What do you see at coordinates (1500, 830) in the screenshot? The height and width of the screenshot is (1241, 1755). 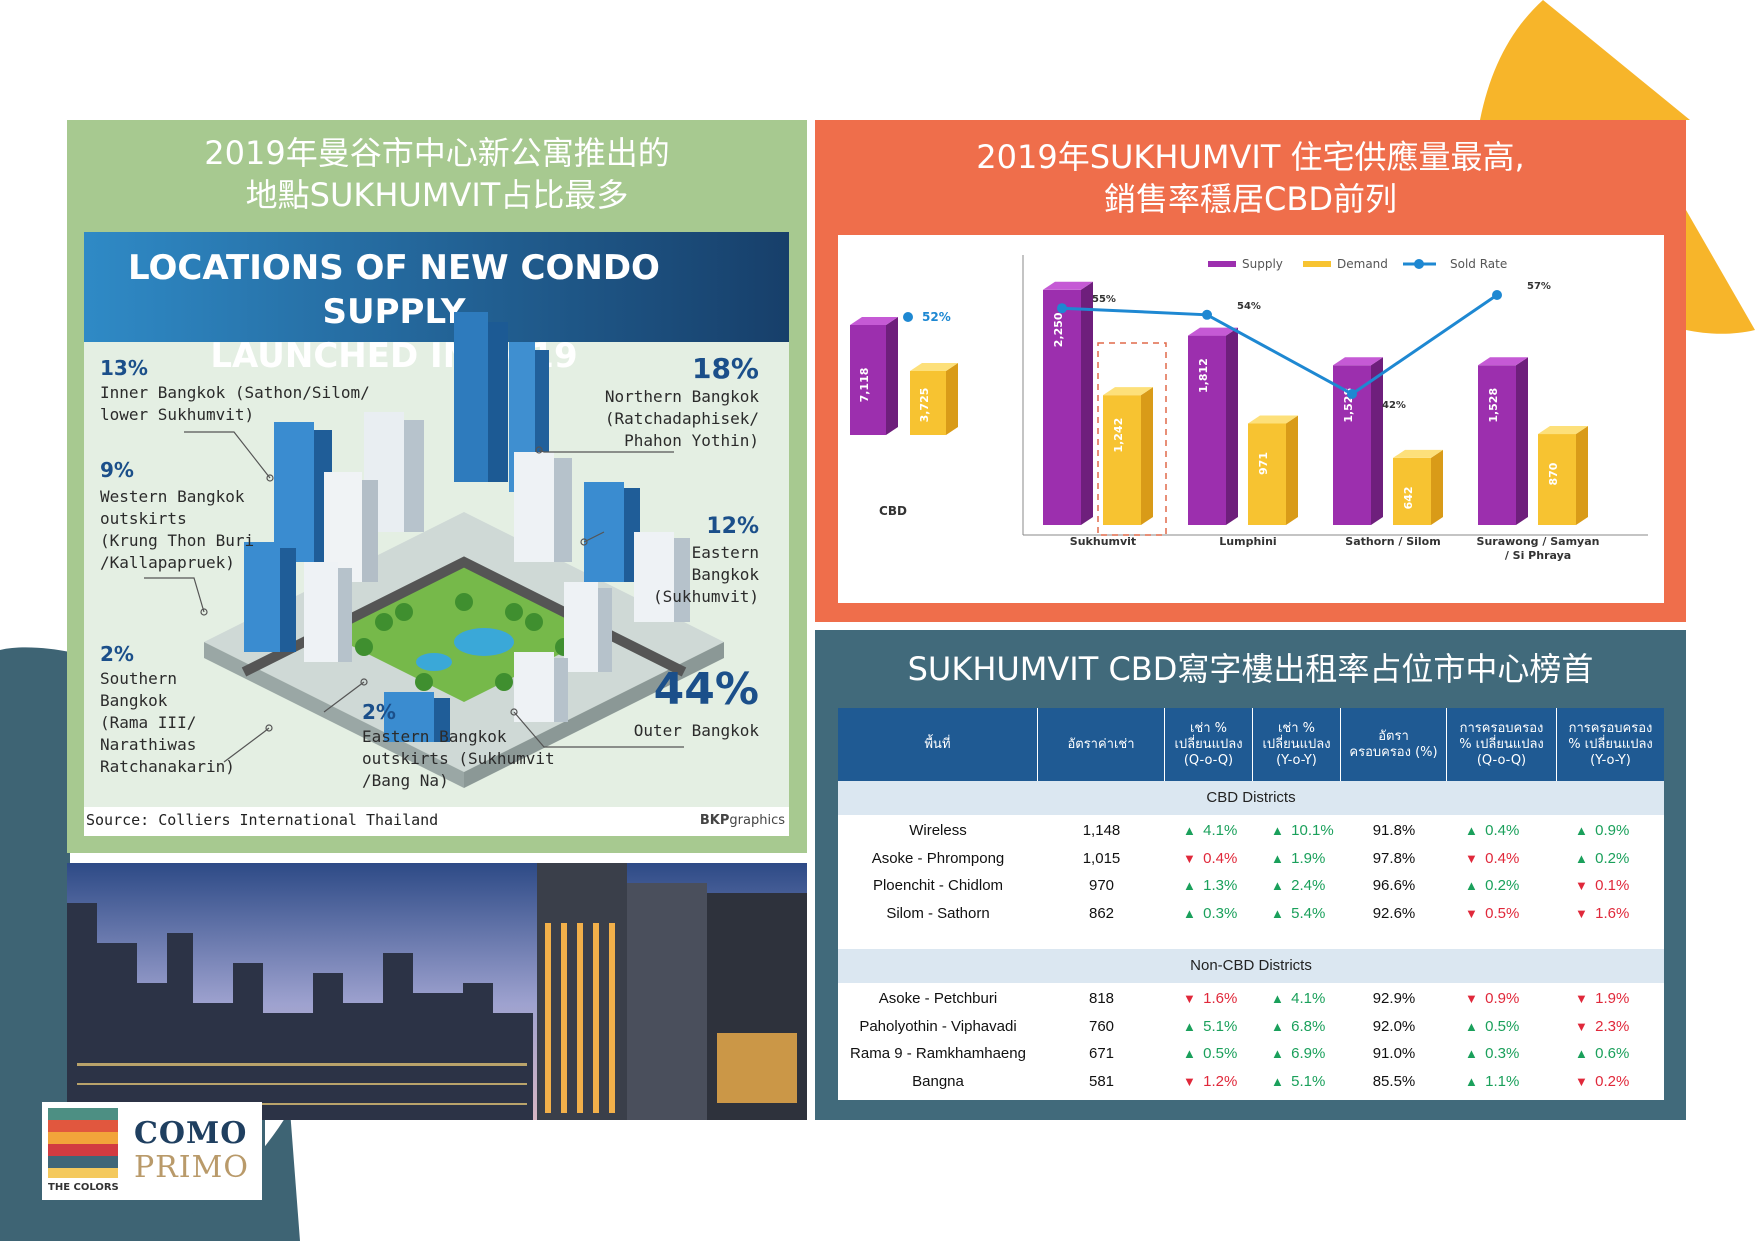 I see `change-value: 0.4%` at bounding box center [1500, 830].